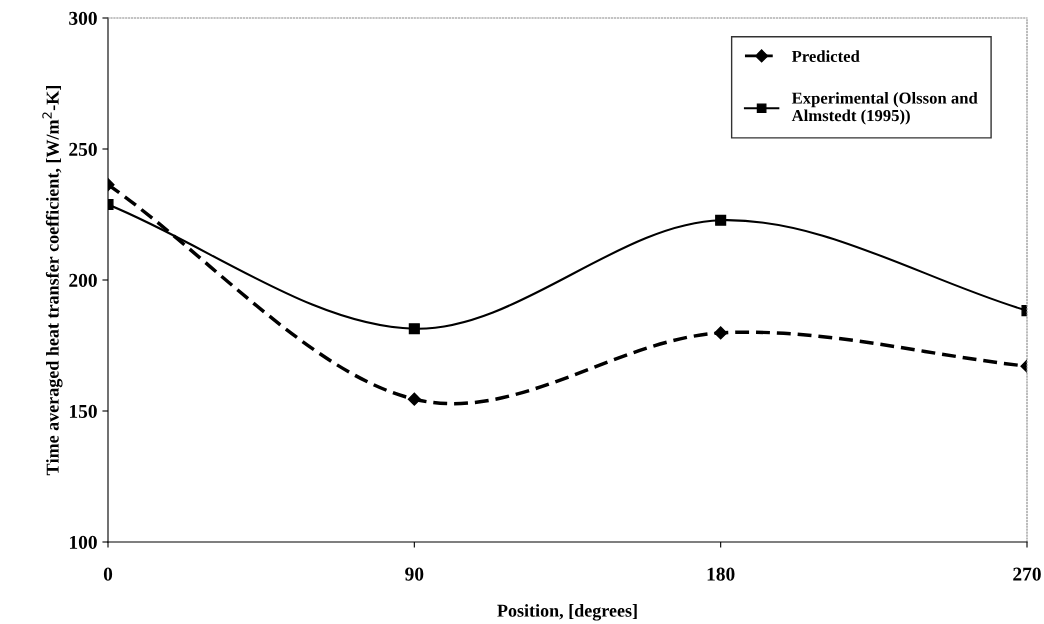 The height and width of the screenshot is (624, 1044). What do you see at coordinates (83, 18) in the screenshot?
I see `y-tick-label: 300` at bounding box center [83, 18].